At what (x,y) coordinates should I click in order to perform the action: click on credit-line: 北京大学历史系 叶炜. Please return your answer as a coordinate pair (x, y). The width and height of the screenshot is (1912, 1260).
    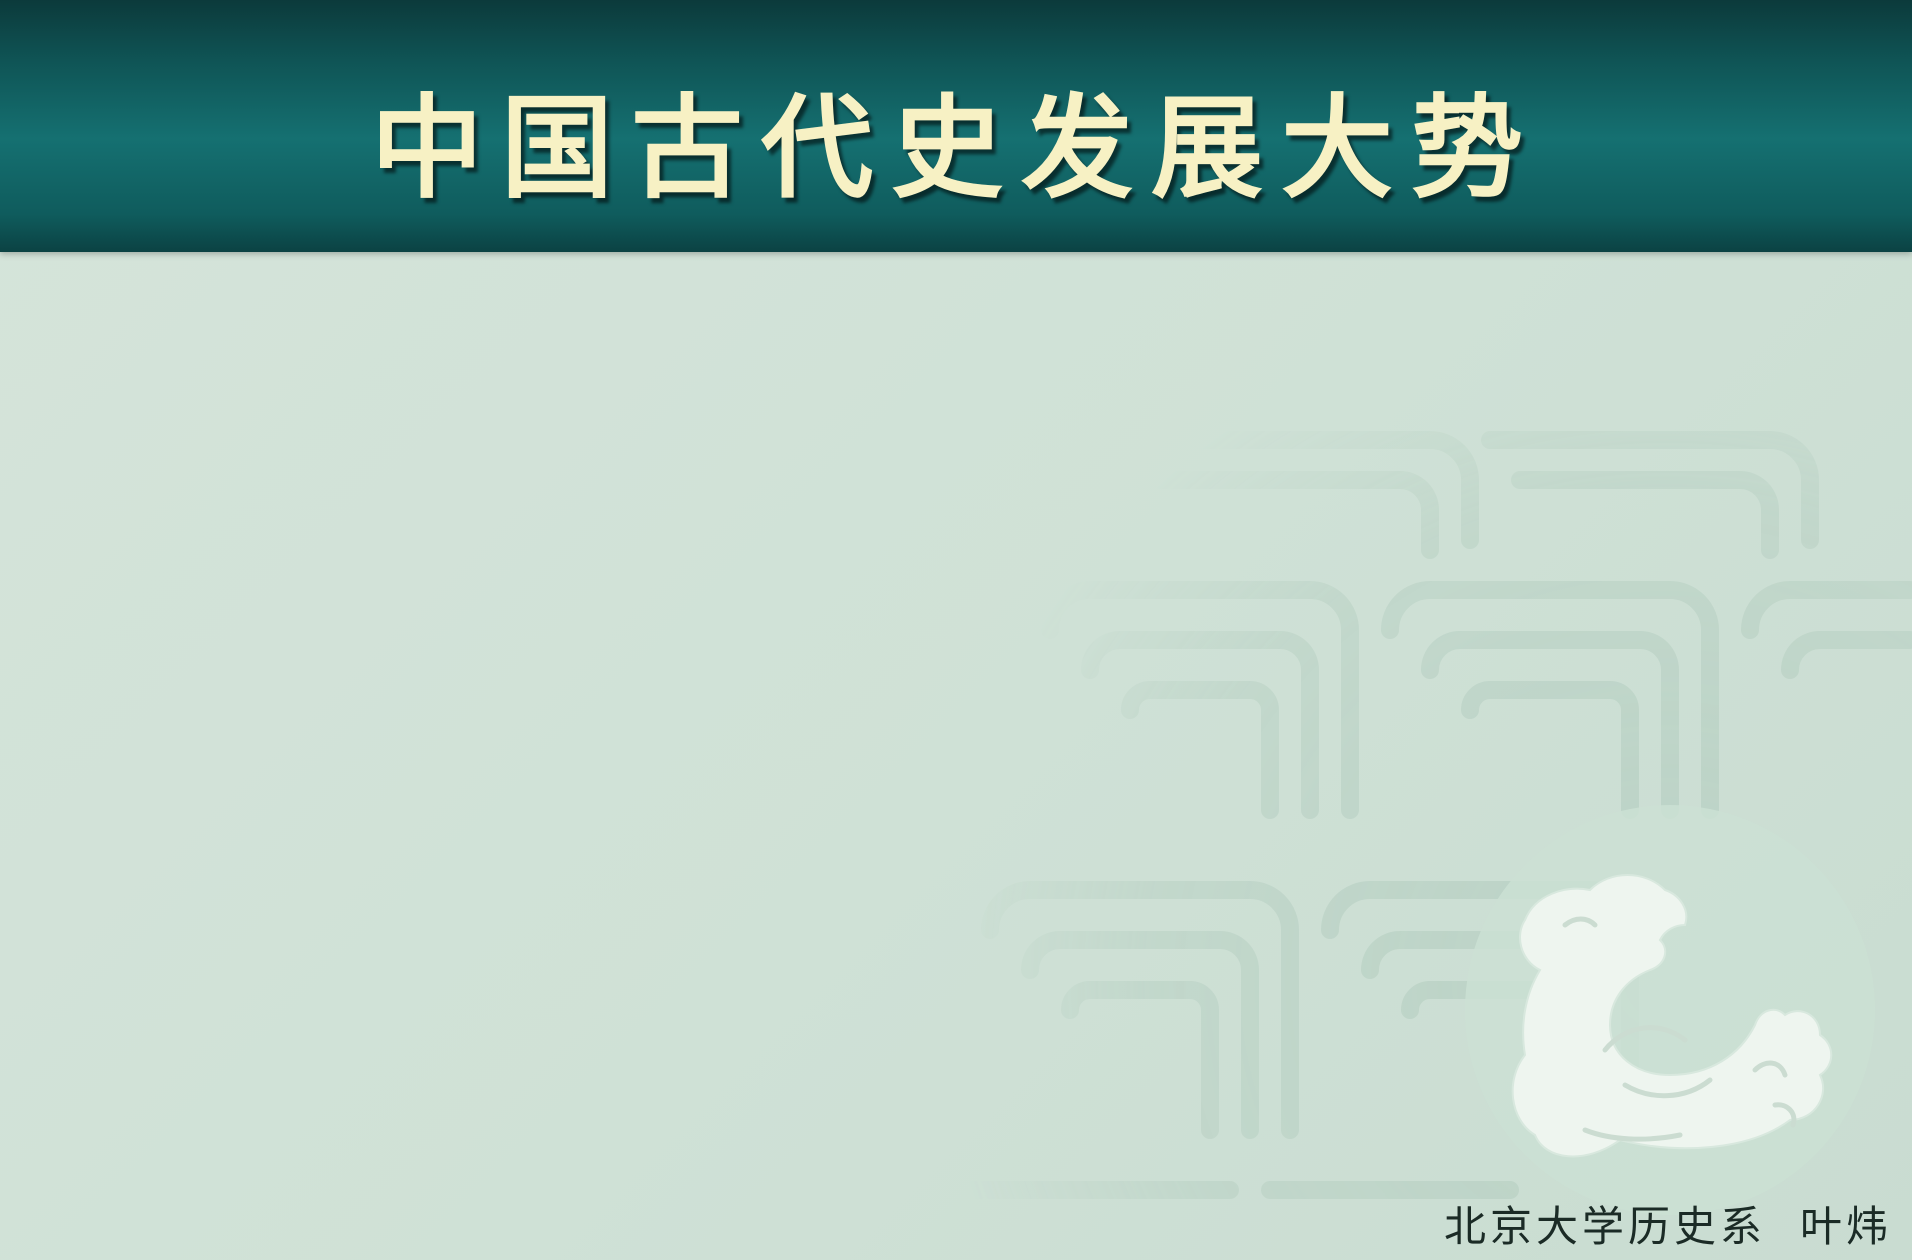
    Looking at the image, I should click on (1668, 1223).